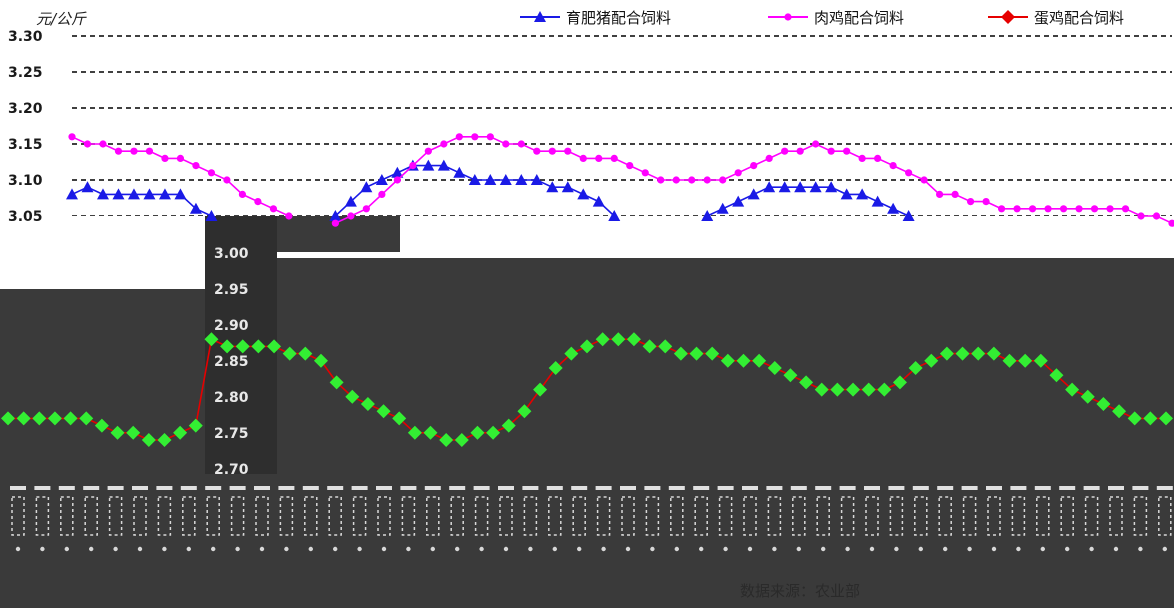 The width and height of the screenshot is (1174, 612). I want to click on panel-gap, so click(725, 255).